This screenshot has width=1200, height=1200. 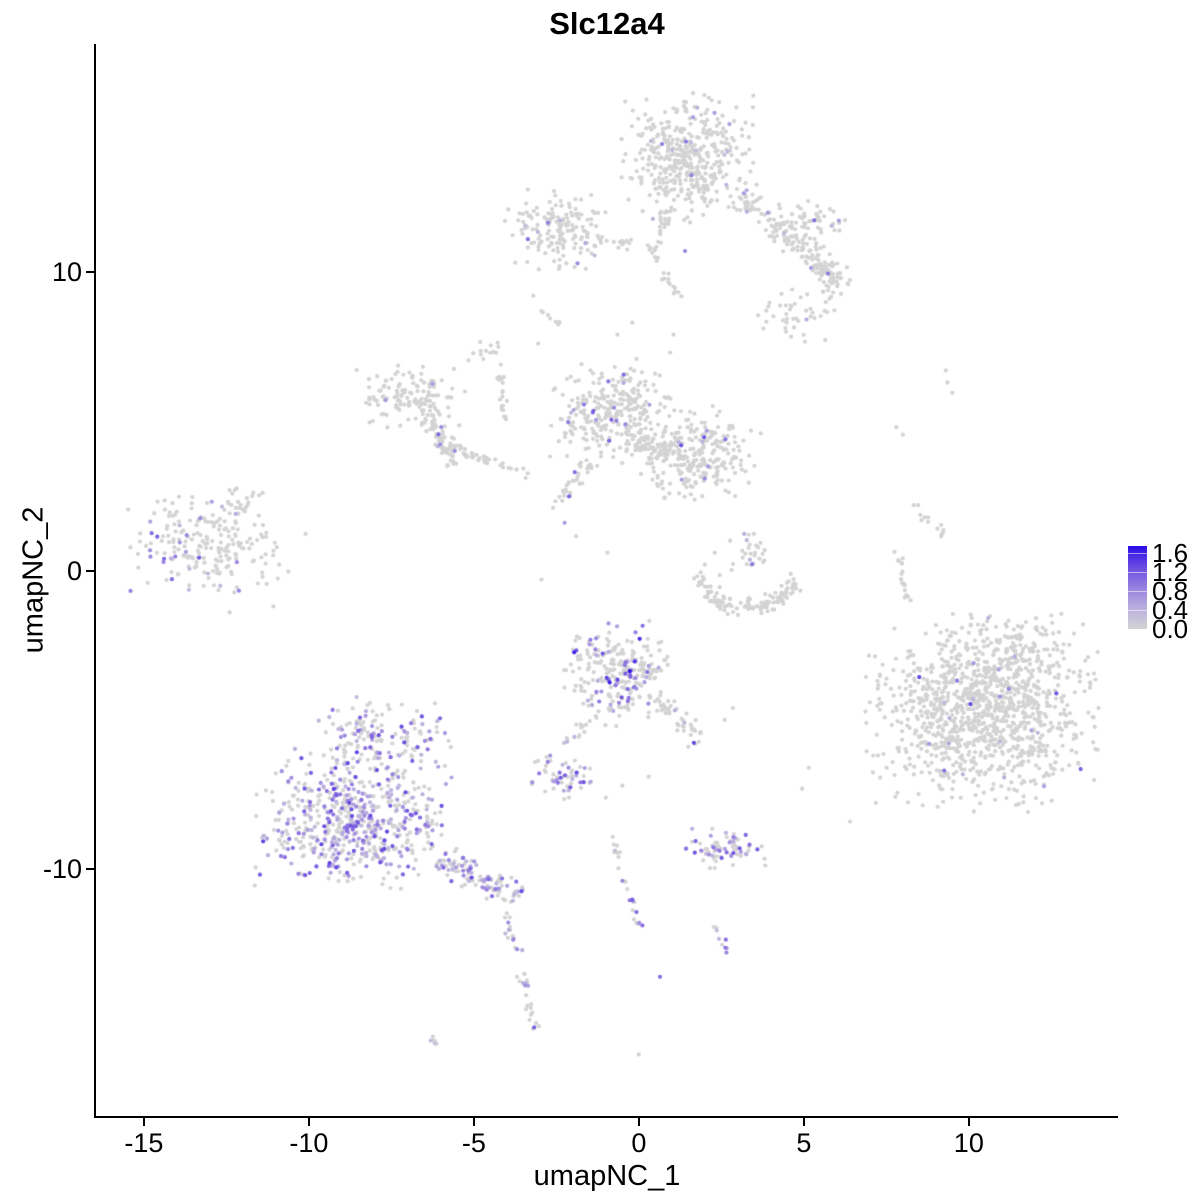 What do you see at coordinates (1170, 610) in the screenshot?
I see `legend-tick-label: 0.4` at bounding box center [1170, 610].